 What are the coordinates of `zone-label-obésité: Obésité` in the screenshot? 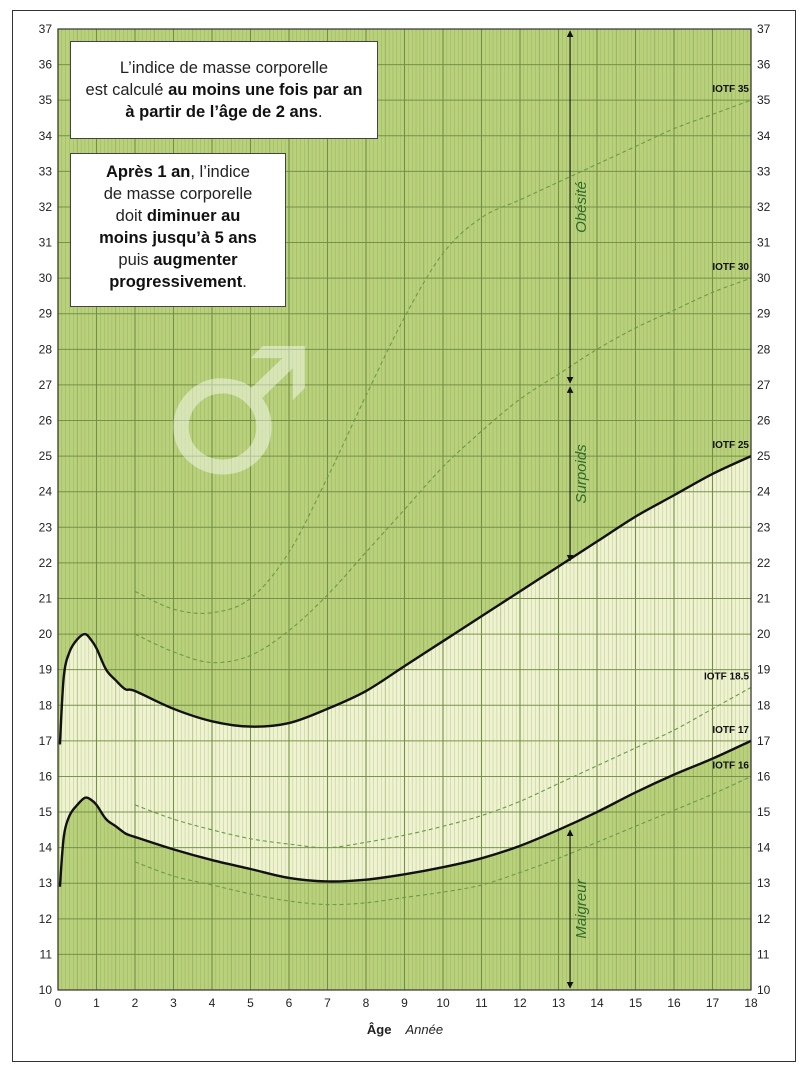 It's located at (581, 207).